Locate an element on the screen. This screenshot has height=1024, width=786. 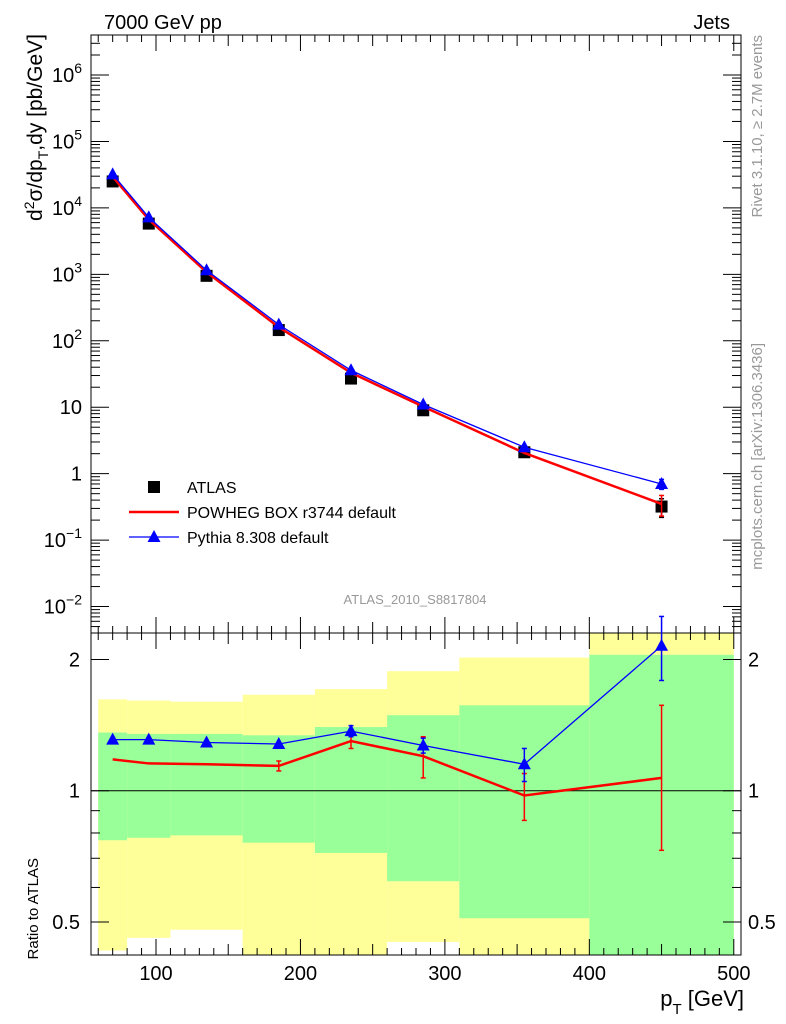
x-tick-label: 200 is located at coordinates (300, 974).